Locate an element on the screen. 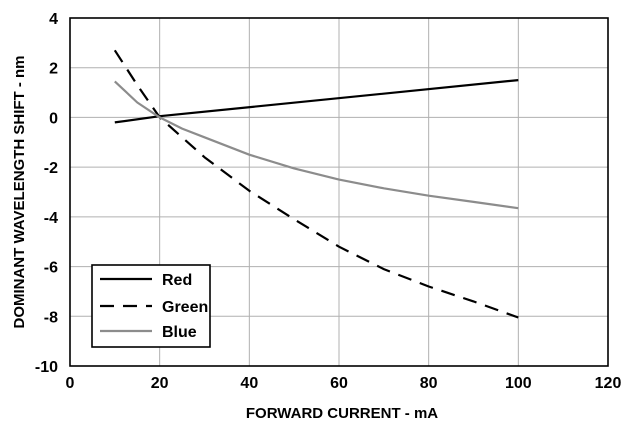 The width and height of the screenshot is (636, 428). legend-label-red: Red is located at coordinates (177, 280).